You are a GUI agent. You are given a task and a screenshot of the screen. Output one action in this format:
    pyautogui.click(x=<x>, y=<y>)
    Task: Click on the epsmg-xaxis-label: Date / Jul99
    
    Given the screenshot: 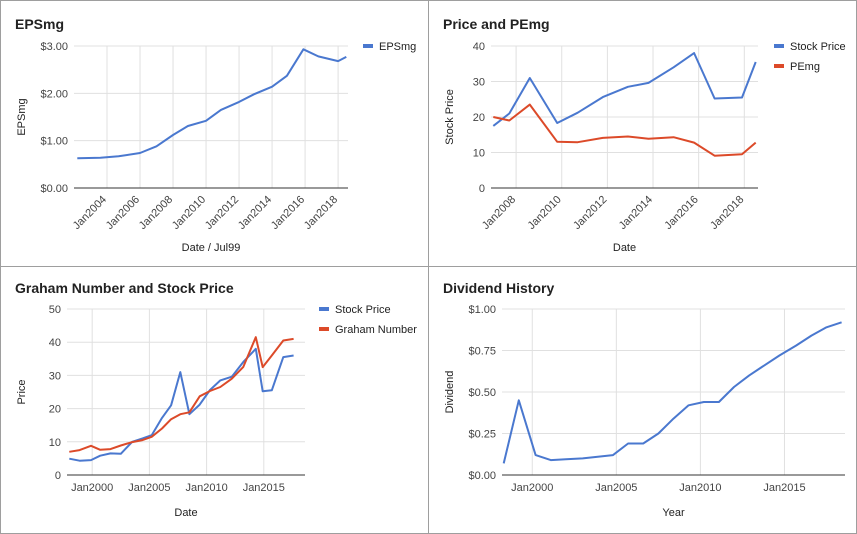 What is the action you would take?
    pyautogui.click(x=211, y=248)
    